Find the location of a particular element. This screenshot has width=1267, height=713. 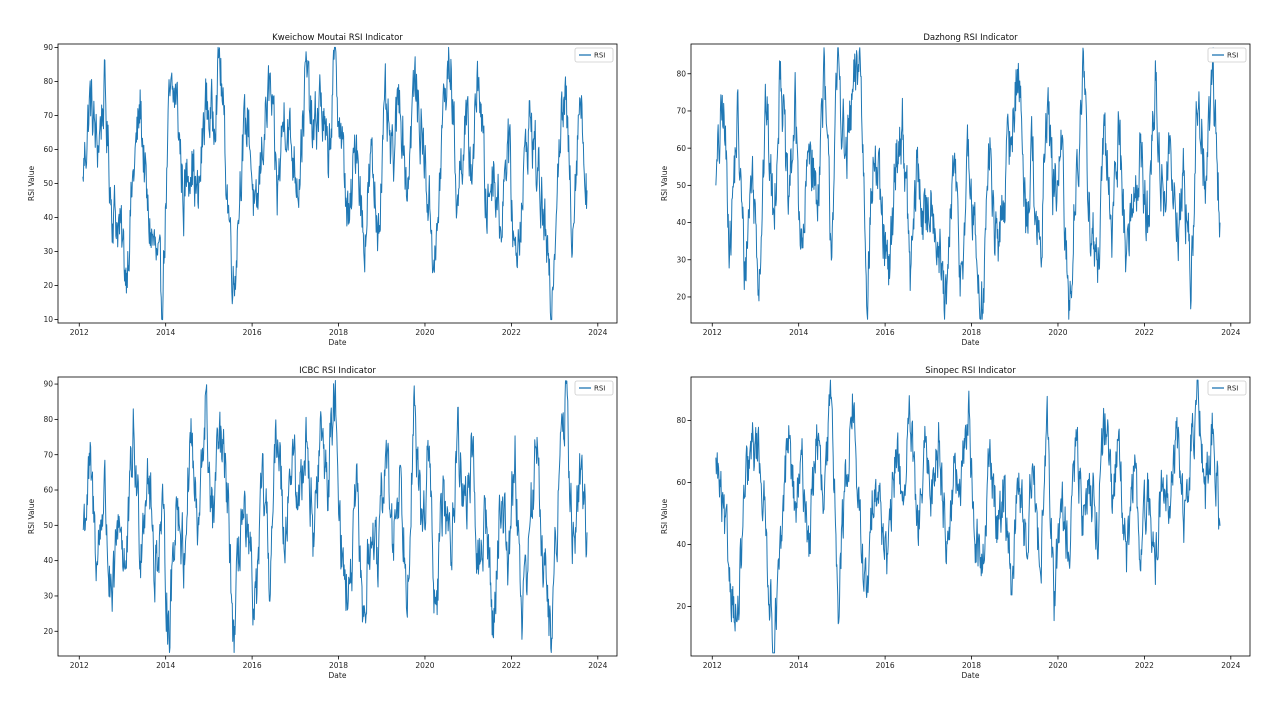

chart-title: Dazhong RSI Indicator is located at coordinates (970, 38).